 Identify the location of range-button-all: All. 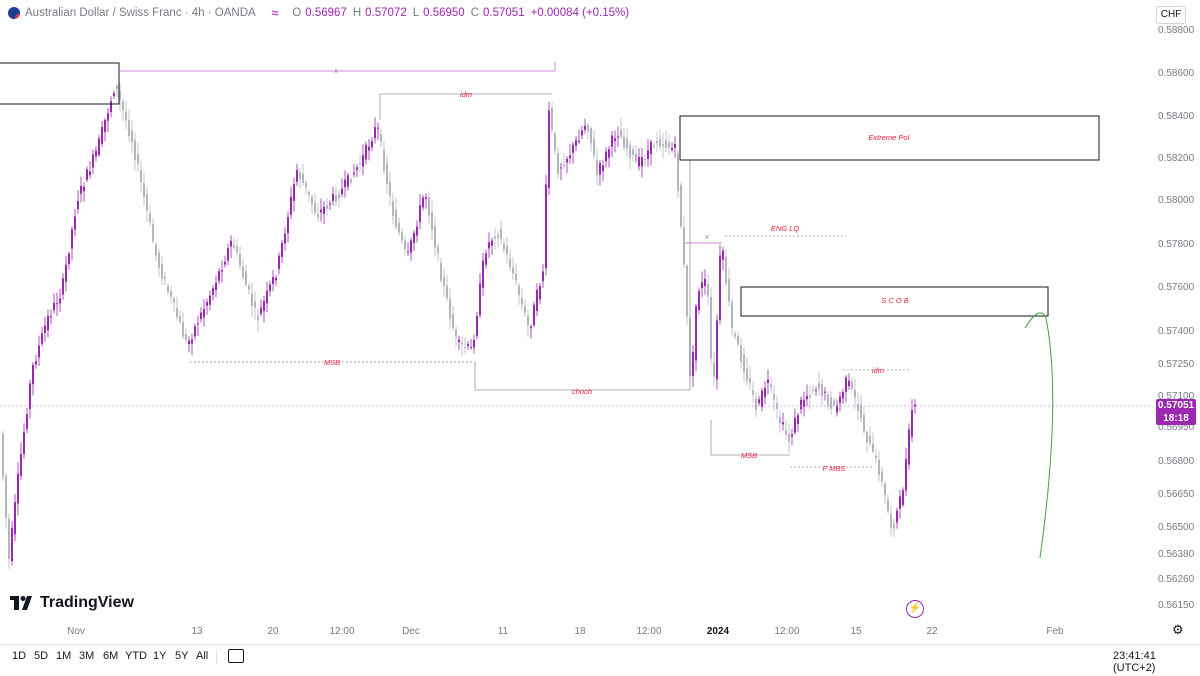
(202, 656).